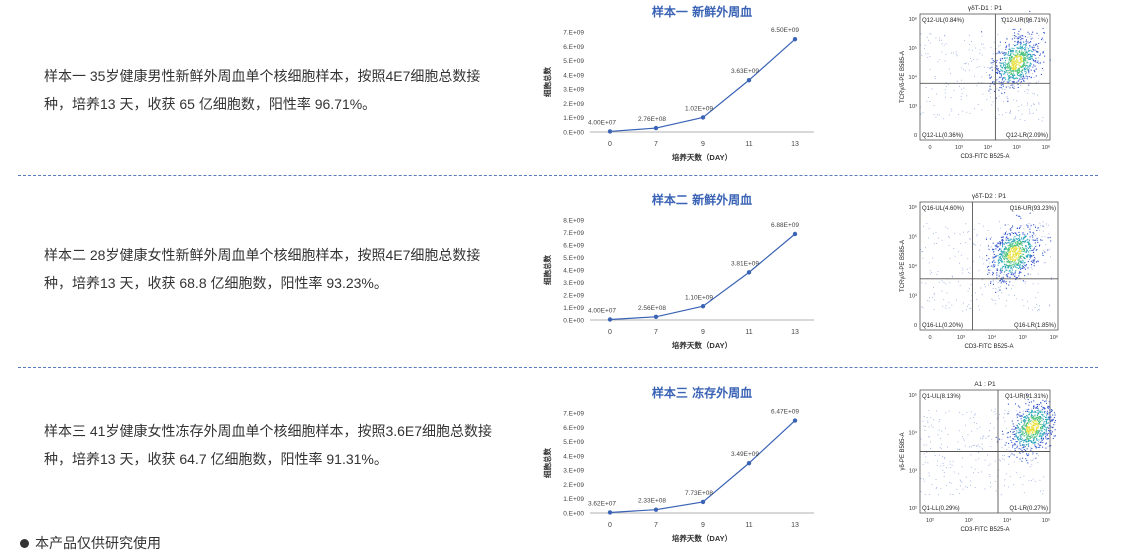 This screenshot has width=1127, height=555. I want to click on x-axis-label: 培养天数（DAY）, so click(702, 157).